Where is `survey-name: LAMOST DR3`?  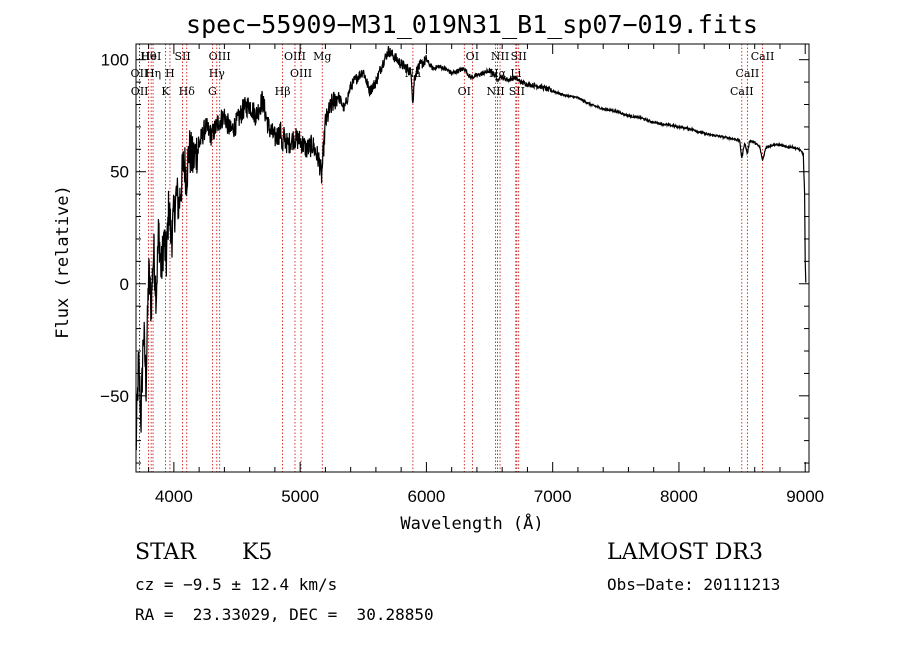
survey-name: LAMOST DR3 is located at coordinates (685, 552).